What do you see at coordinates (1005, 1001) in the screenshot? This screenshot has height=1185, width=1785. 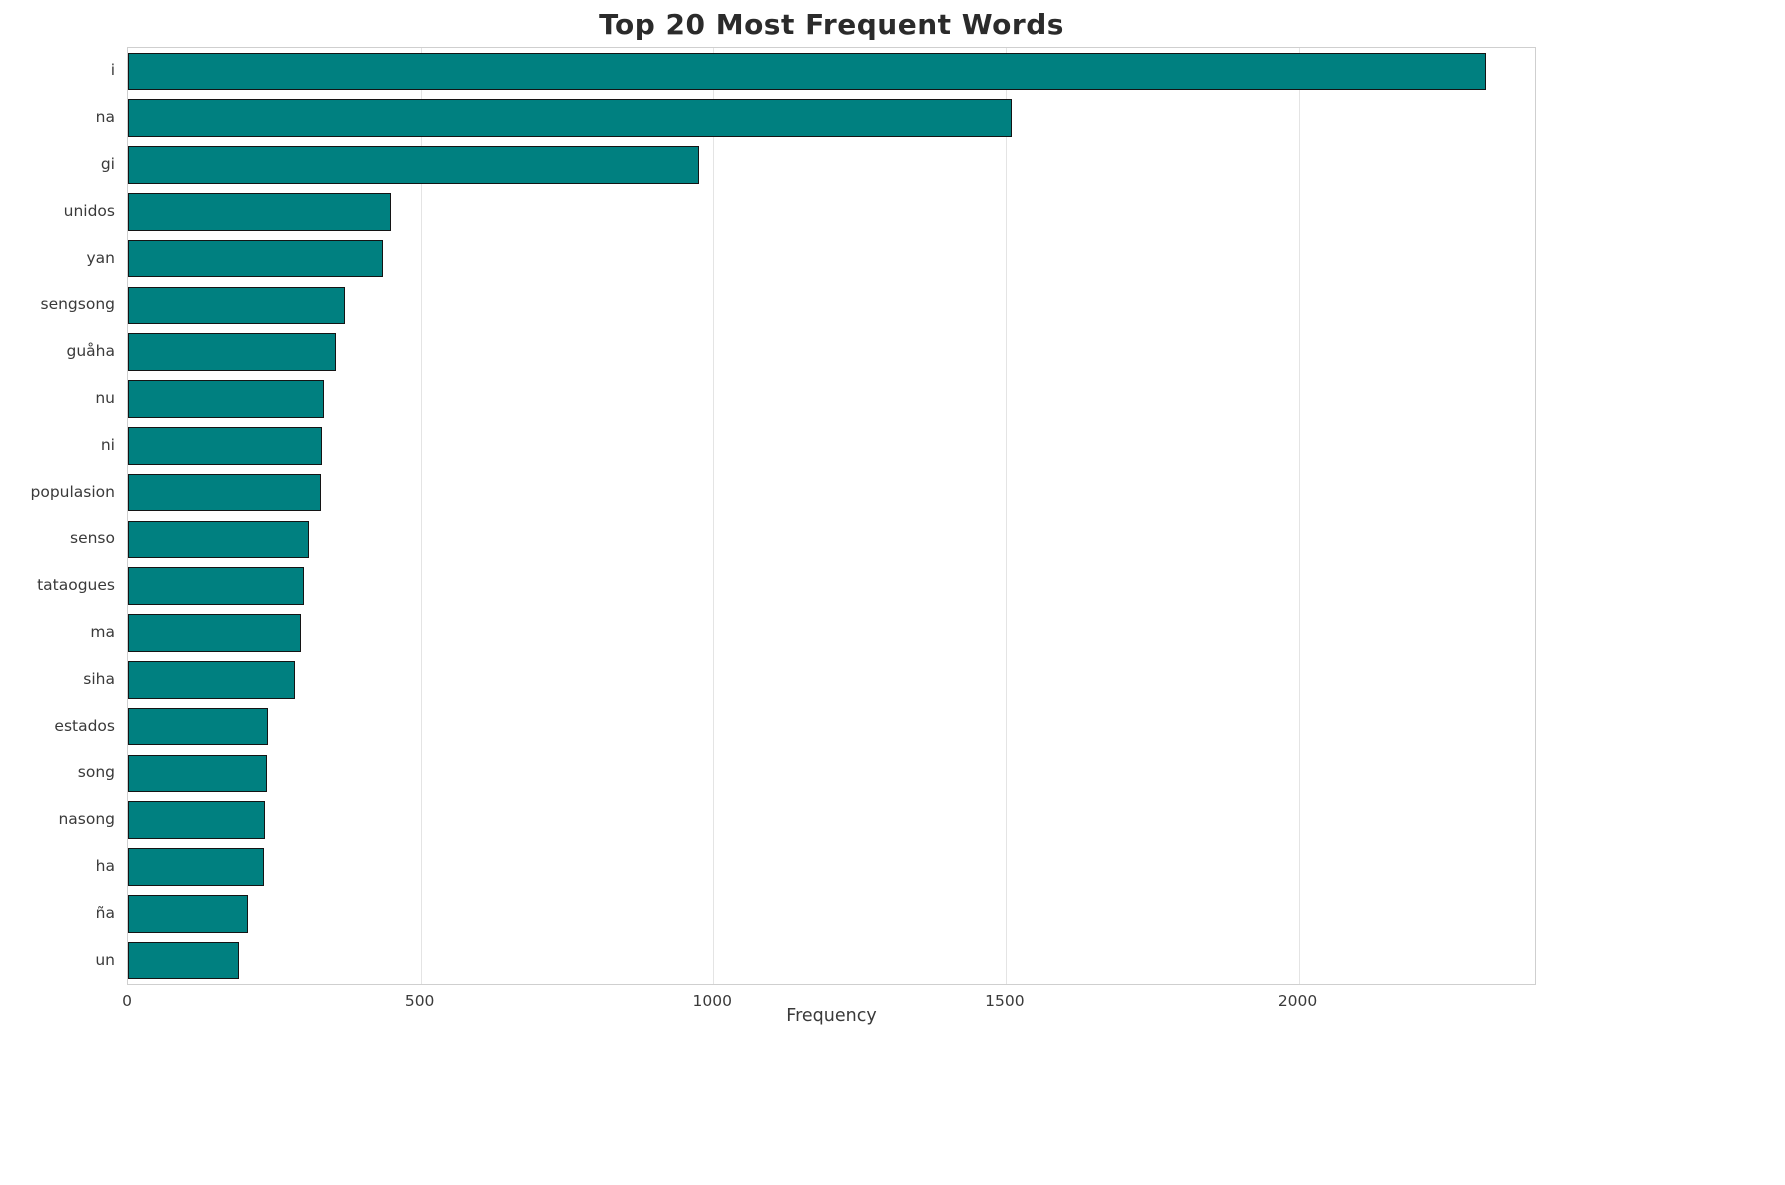 I see `x-tick-label-1500: 1500` at bounding box center [1005, 1001].